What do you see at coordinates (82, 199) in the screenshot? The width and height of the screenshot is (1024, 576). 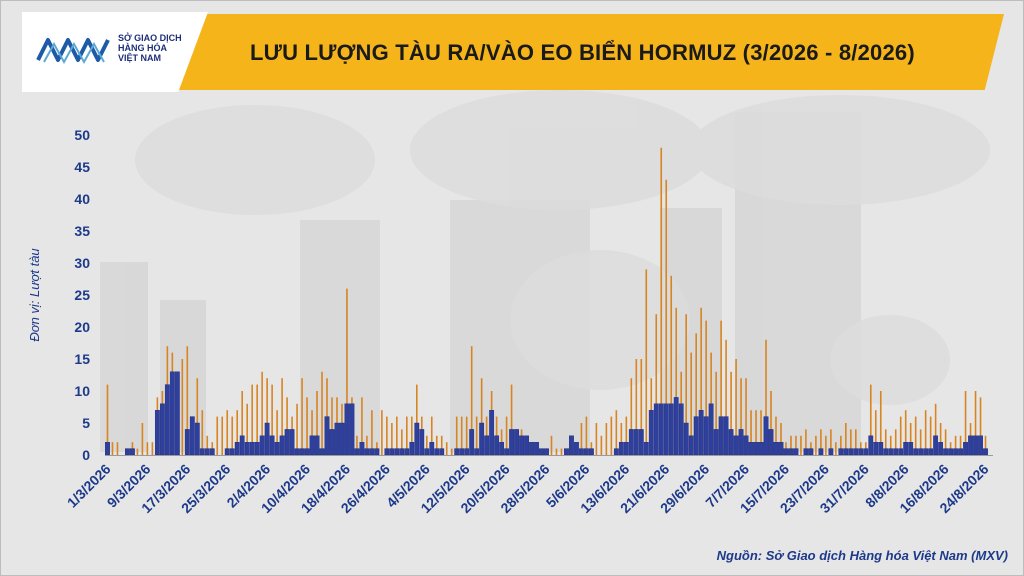 I see `y-tick-label: 40` at bounding box center [82, 199].